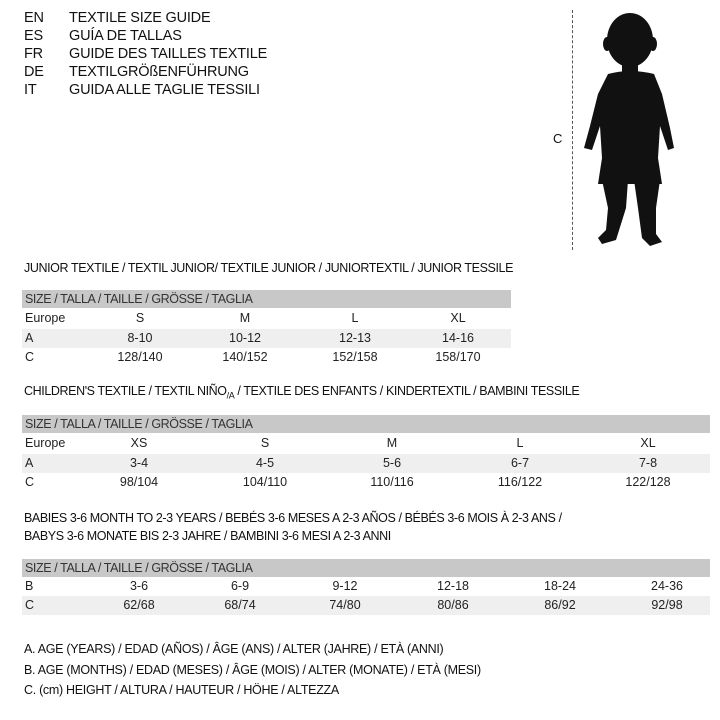 This screenshot has width=720, height=720. What do you see at coordinates (366, 463) in the screenshot?
I see `table-row: A 3-4 4-5 5-6 6-7 7-8` at bounding box center [366, 463].